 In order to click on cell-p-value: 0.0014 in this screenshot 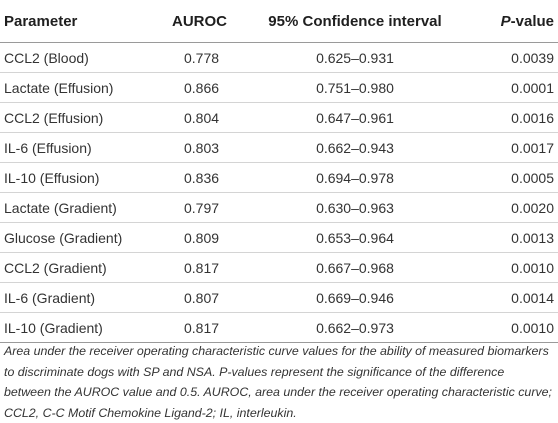, I will do `click(508, 297)`.